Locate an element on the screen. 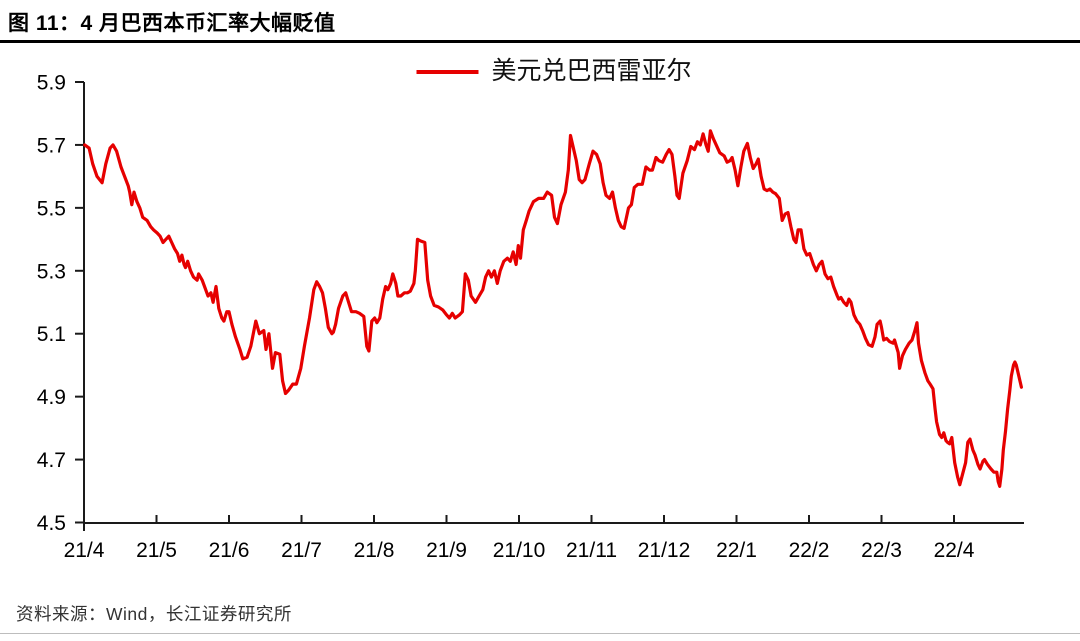 The image size is (1080, 641). x-tick-label: 21/7 is located at coordinates (301, 550).